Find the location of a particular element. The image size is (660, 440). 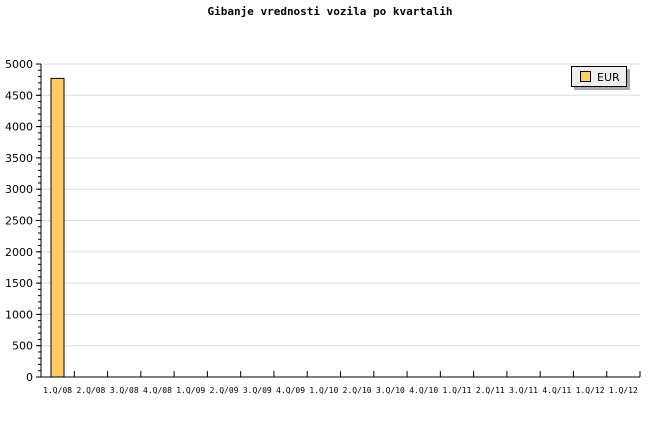

legend-swatch is located at coordinates (585, 76).